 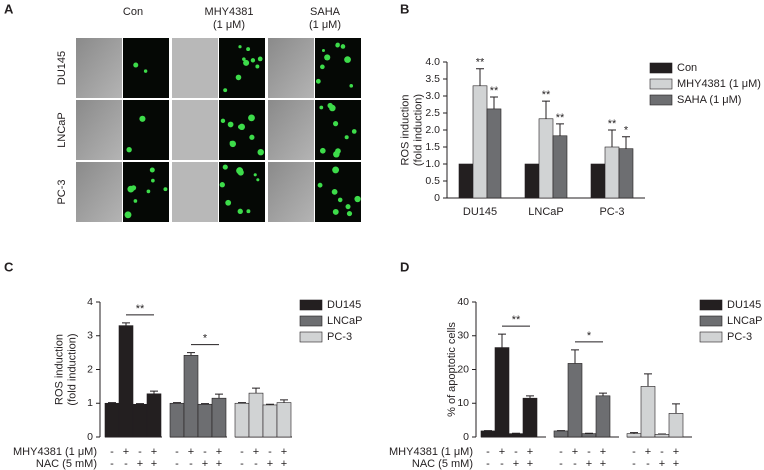 I want to click on column-header: MHY4381, so click(x=229, y=12).